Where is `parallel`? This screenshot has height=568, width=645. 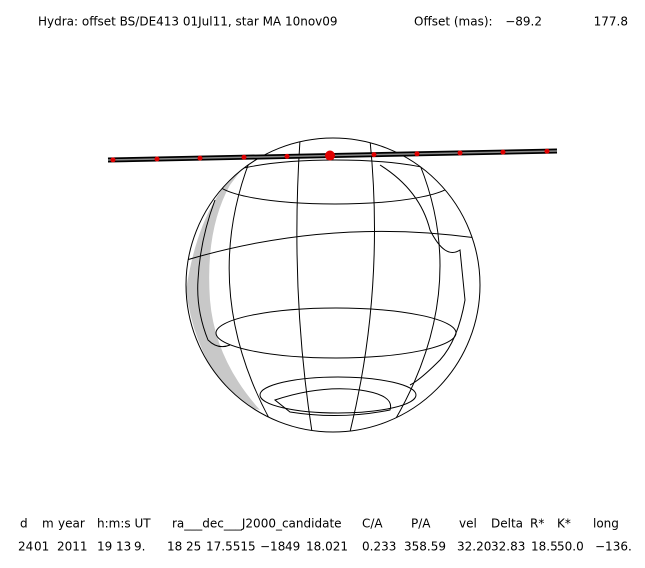 parallel is located at coordinates (338, 395).